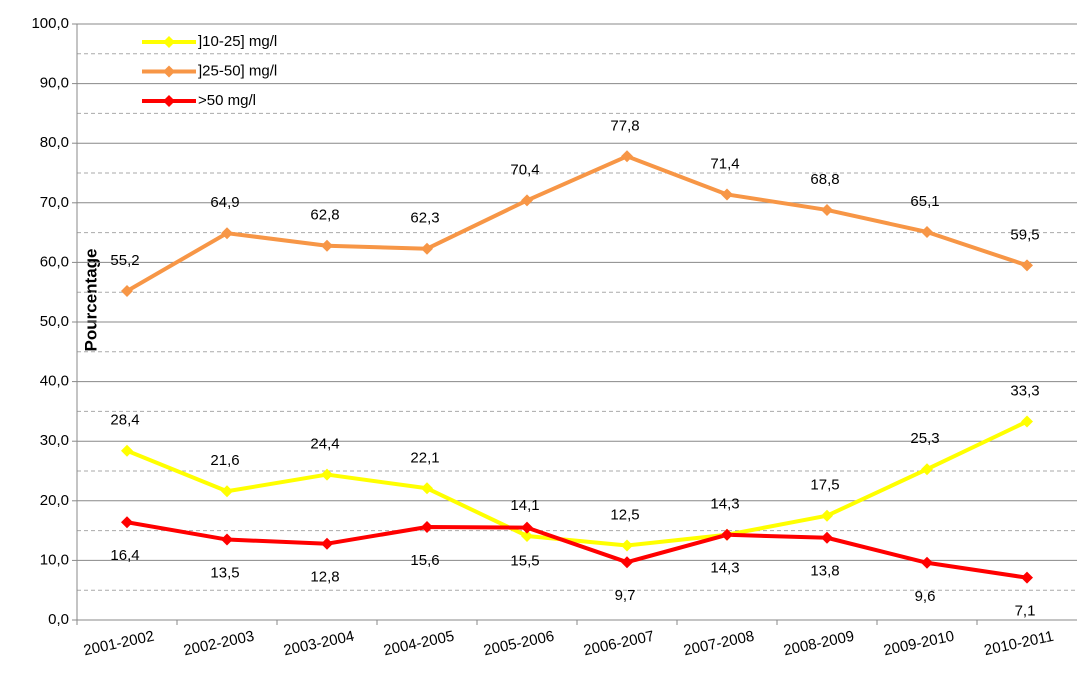 This screenshot has width=1086, height=677. Describe the element at coordinates (224, 573) in the screenshot. I see `data-label: 13,5` at that location.